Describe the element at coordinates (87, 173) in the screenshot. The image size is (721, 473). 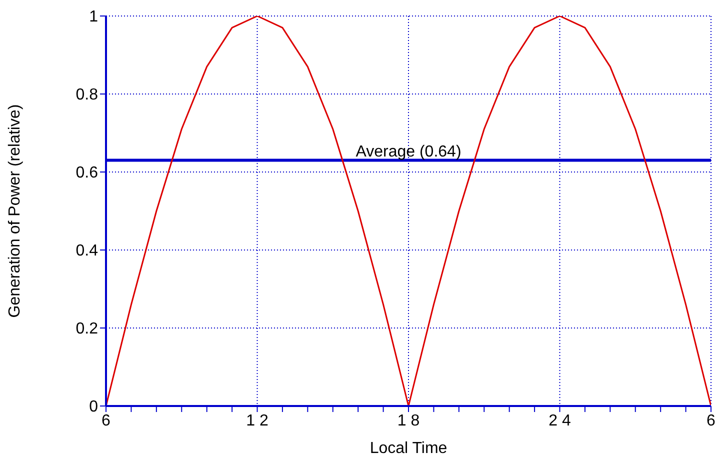
I see `y-tick-label: 0.6` at that location.